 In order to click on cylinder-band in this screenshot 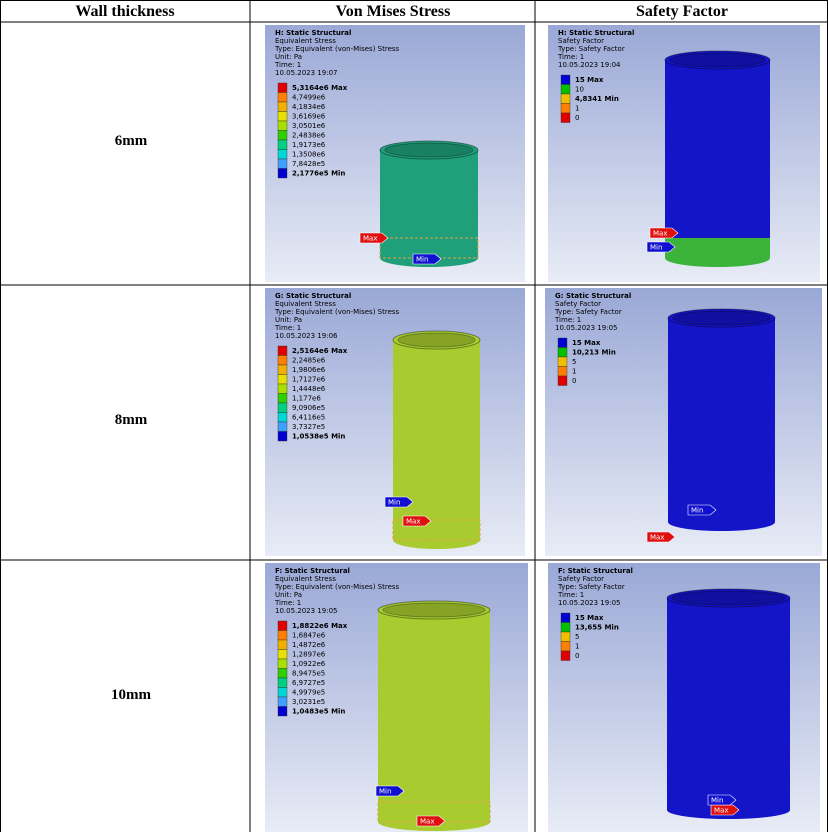, I will do `click(717, 248)`.